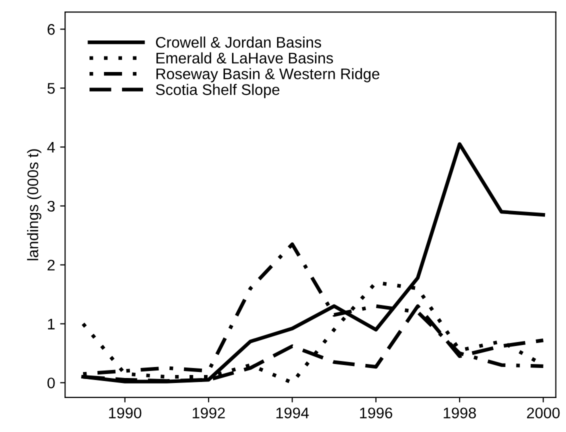  I want to click on legend-label: Scotia Shelf Slope, so click(218, 91).